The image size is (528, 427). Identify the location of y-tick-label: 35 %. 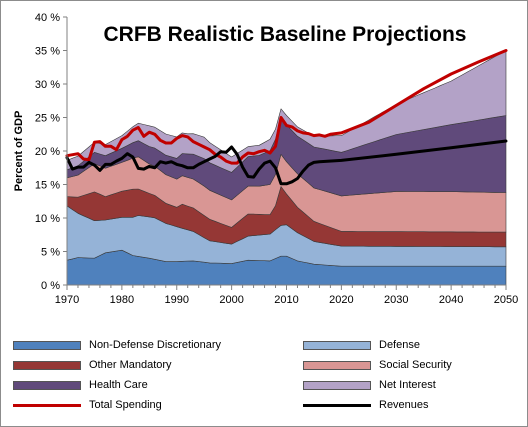
(47, 52).